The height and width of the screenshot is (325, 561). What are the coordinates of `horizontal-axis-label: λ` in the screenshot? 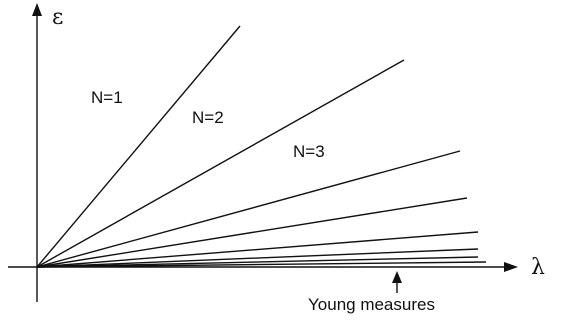 It's located at (538, 267).